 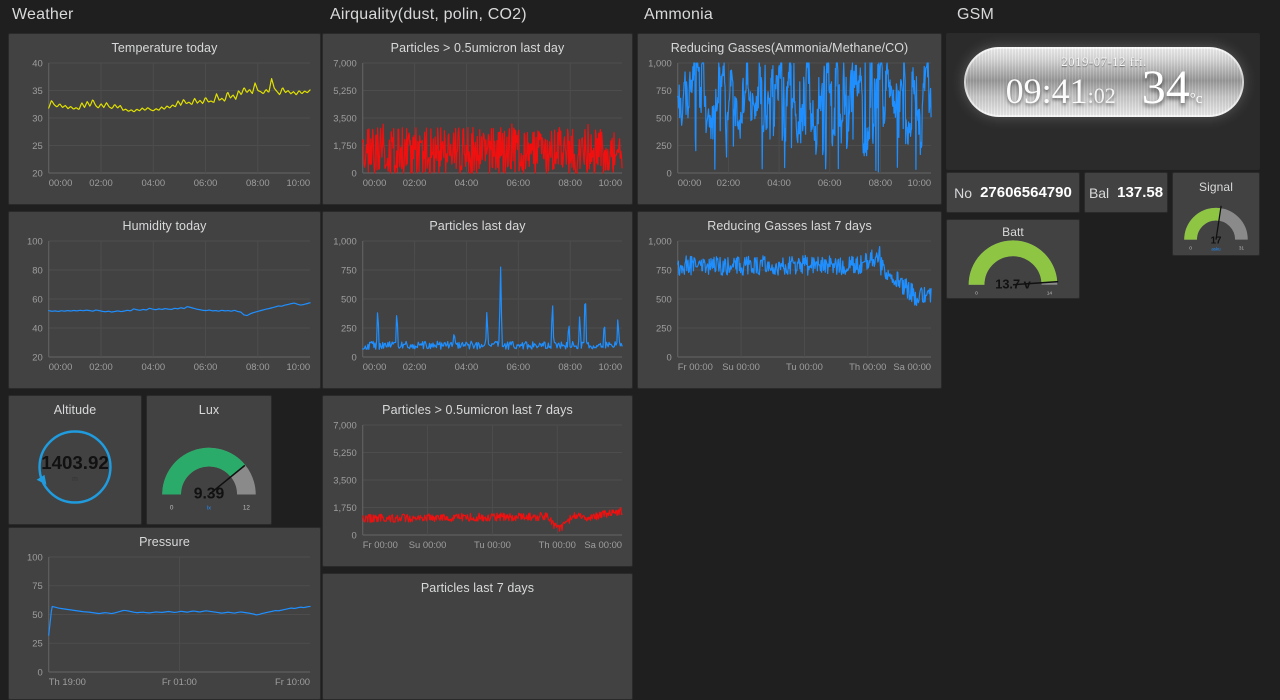 I want to click on svg-text: 7,000, so click(x=345, y=63).